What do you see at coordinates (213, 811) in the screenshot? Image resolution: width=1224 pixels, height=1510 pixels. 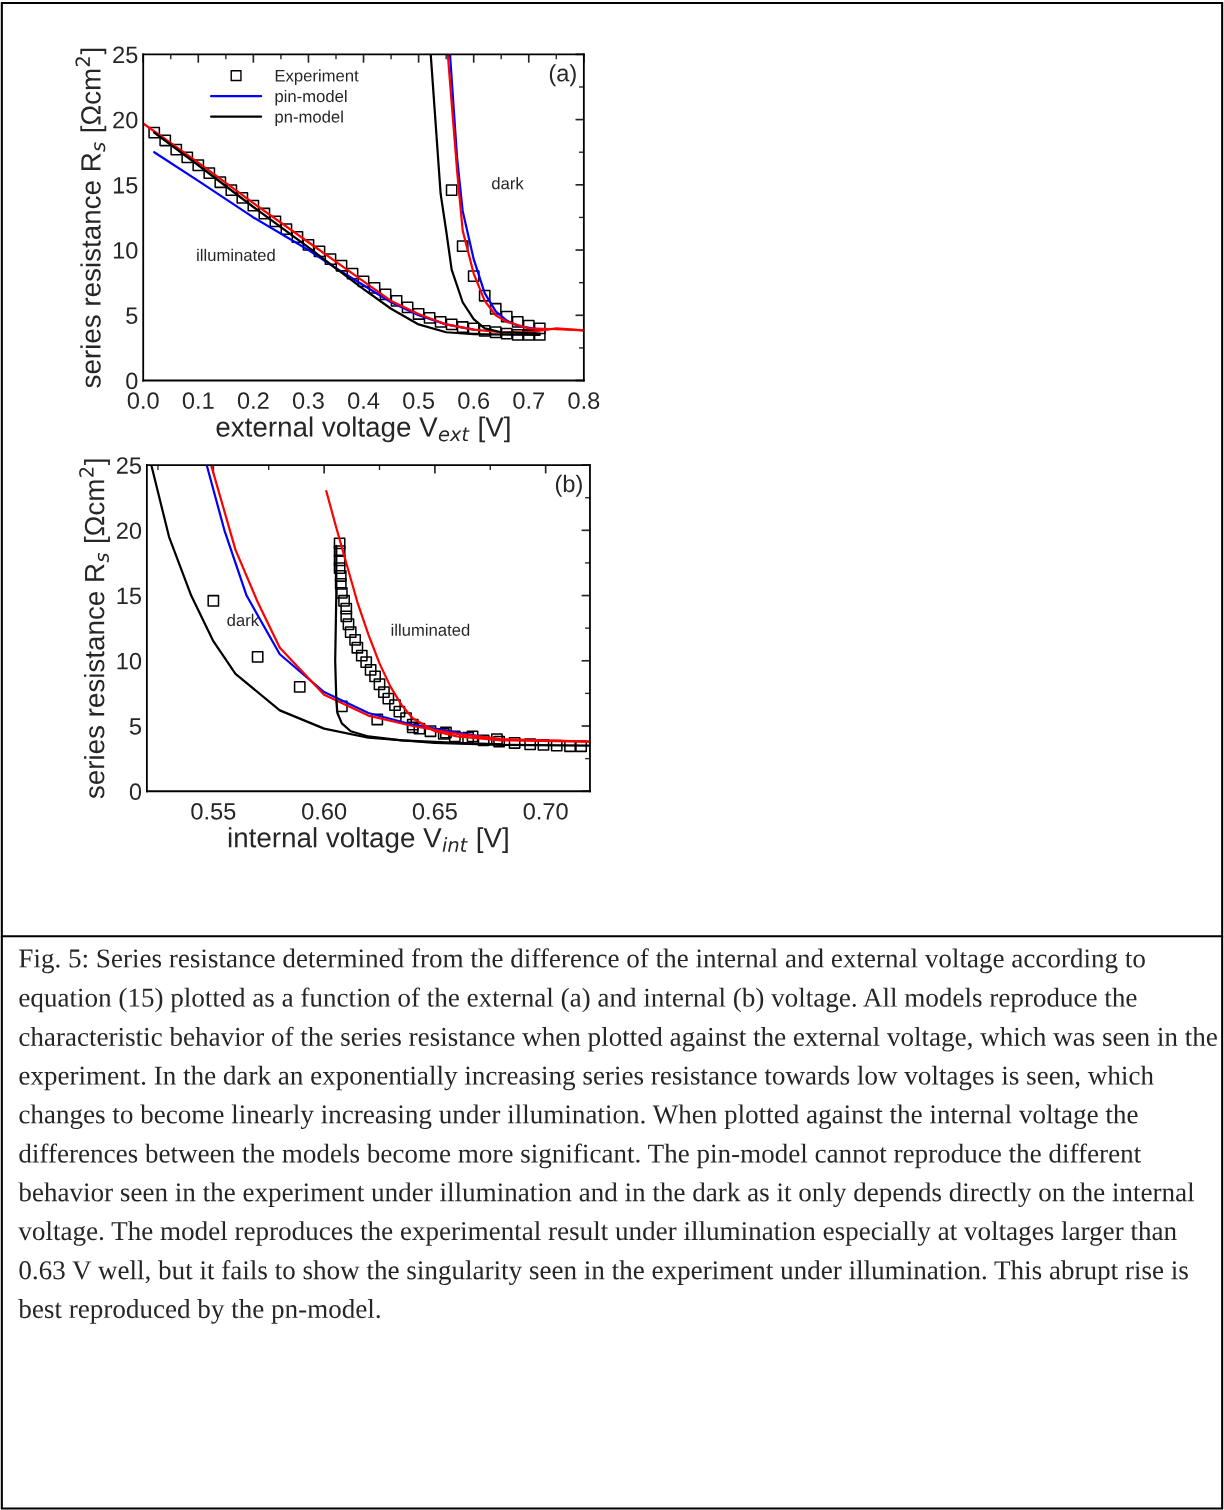 I see `x-tick-label: 0.55` at bounding box center [213, 811].